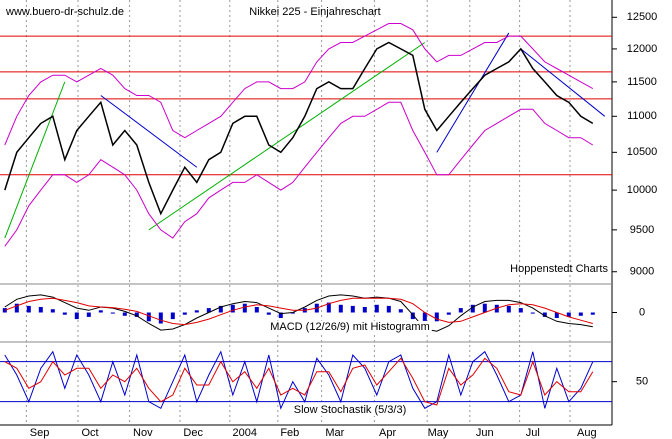  What do you see at coordinates (642, 272) in the screenshot?
I see `y-tick-label: 9000` at bounding box center [642, 272].